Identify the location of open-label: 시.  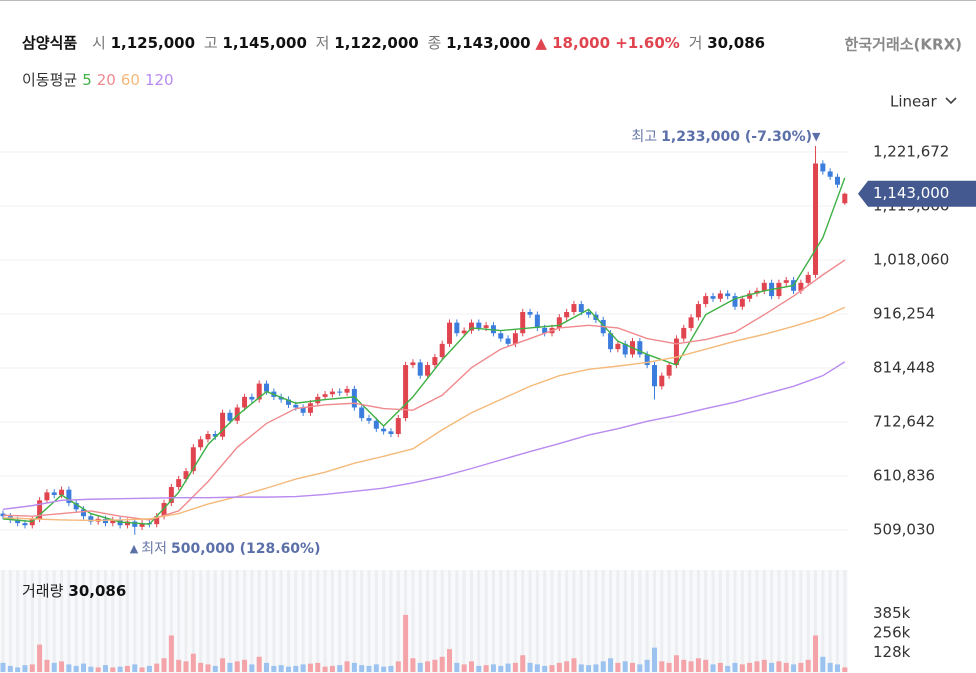
(99, 43).